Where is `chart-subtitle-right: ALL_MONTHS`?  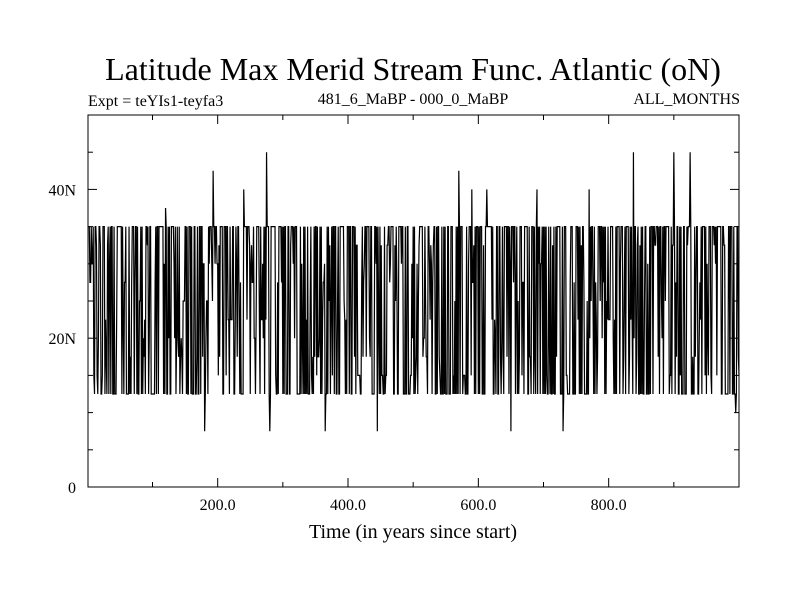
chart-subtitle-right: ALL_MONTHS is located at coordinates (686, 99).